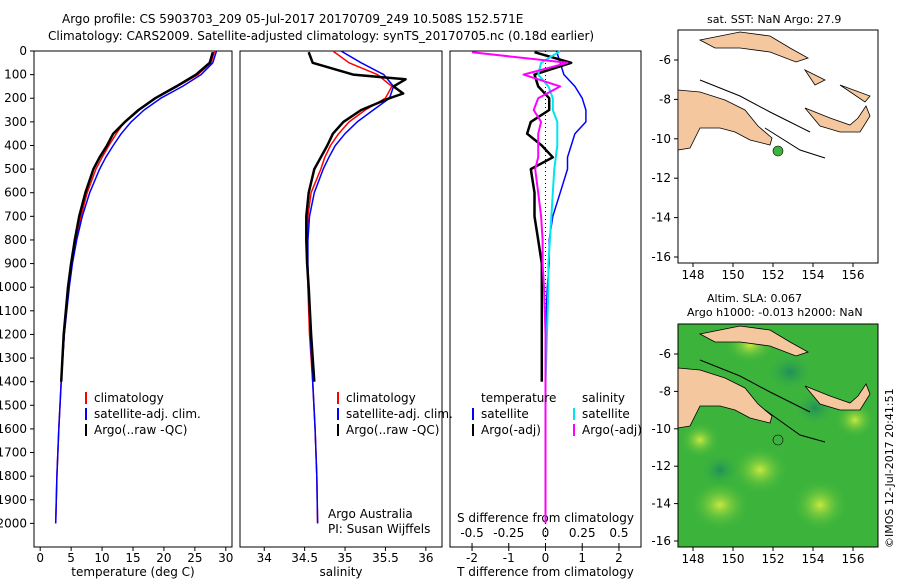 The height and width of the screenshot is (580, 900). I want to click on map1-contour, so click(762, 119).